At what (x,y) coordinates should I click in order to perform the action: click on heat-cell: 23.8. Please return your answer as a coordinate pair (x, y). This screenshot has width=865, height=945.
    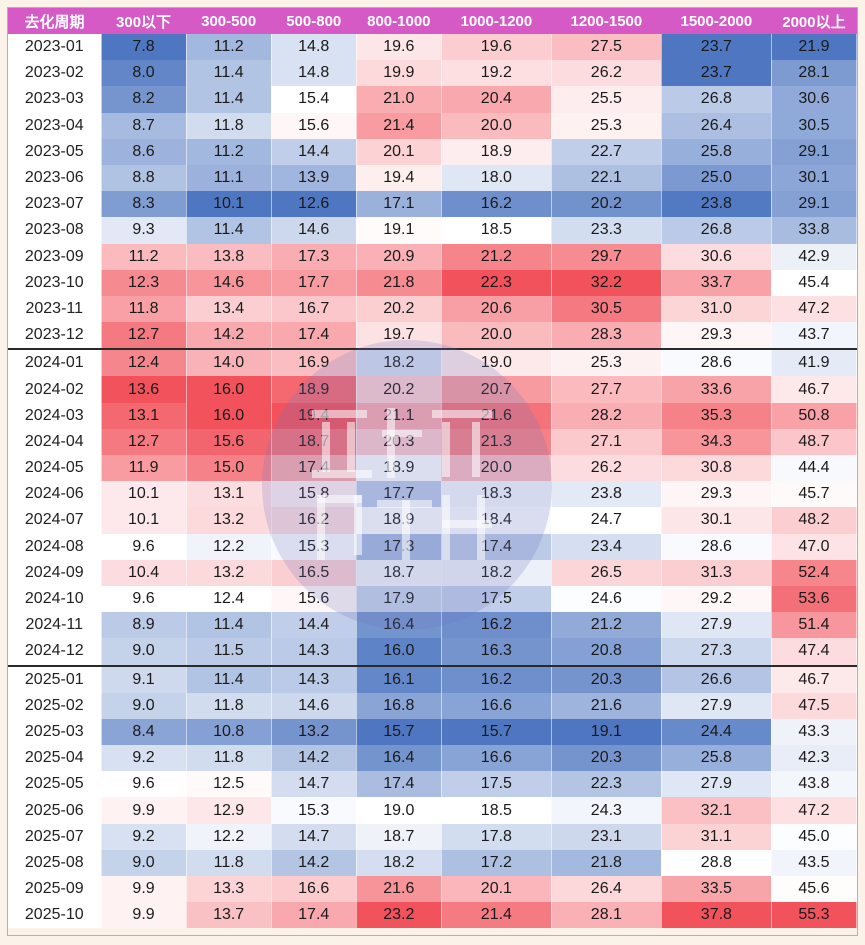
    Looking at the image, I should click on (606, 494).